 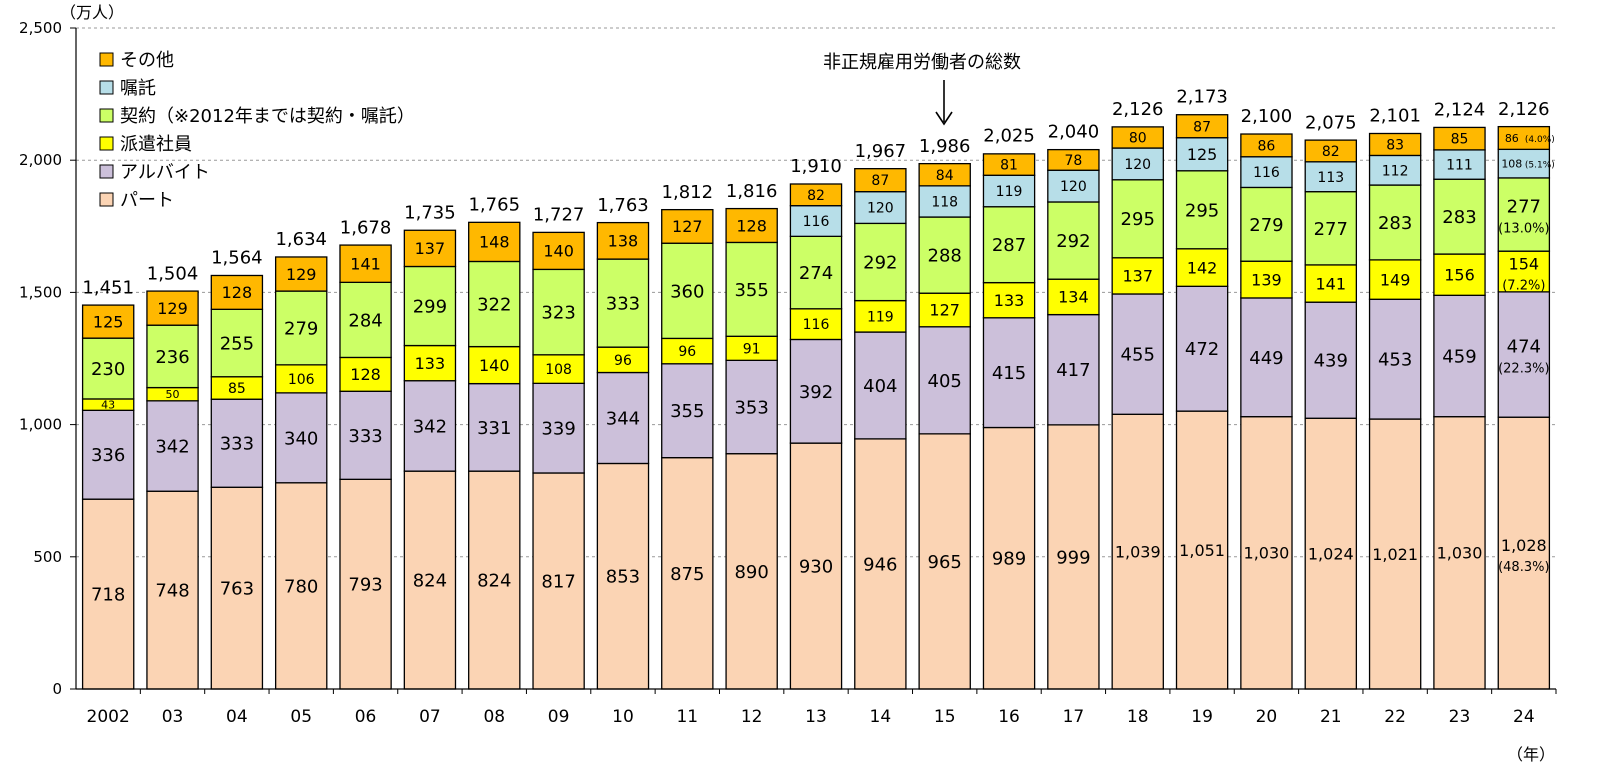 What do you see at coordinates (1459, 217) in the screenshot?
I see `segment-value-label: 283` at bounding box center [1459, 217].